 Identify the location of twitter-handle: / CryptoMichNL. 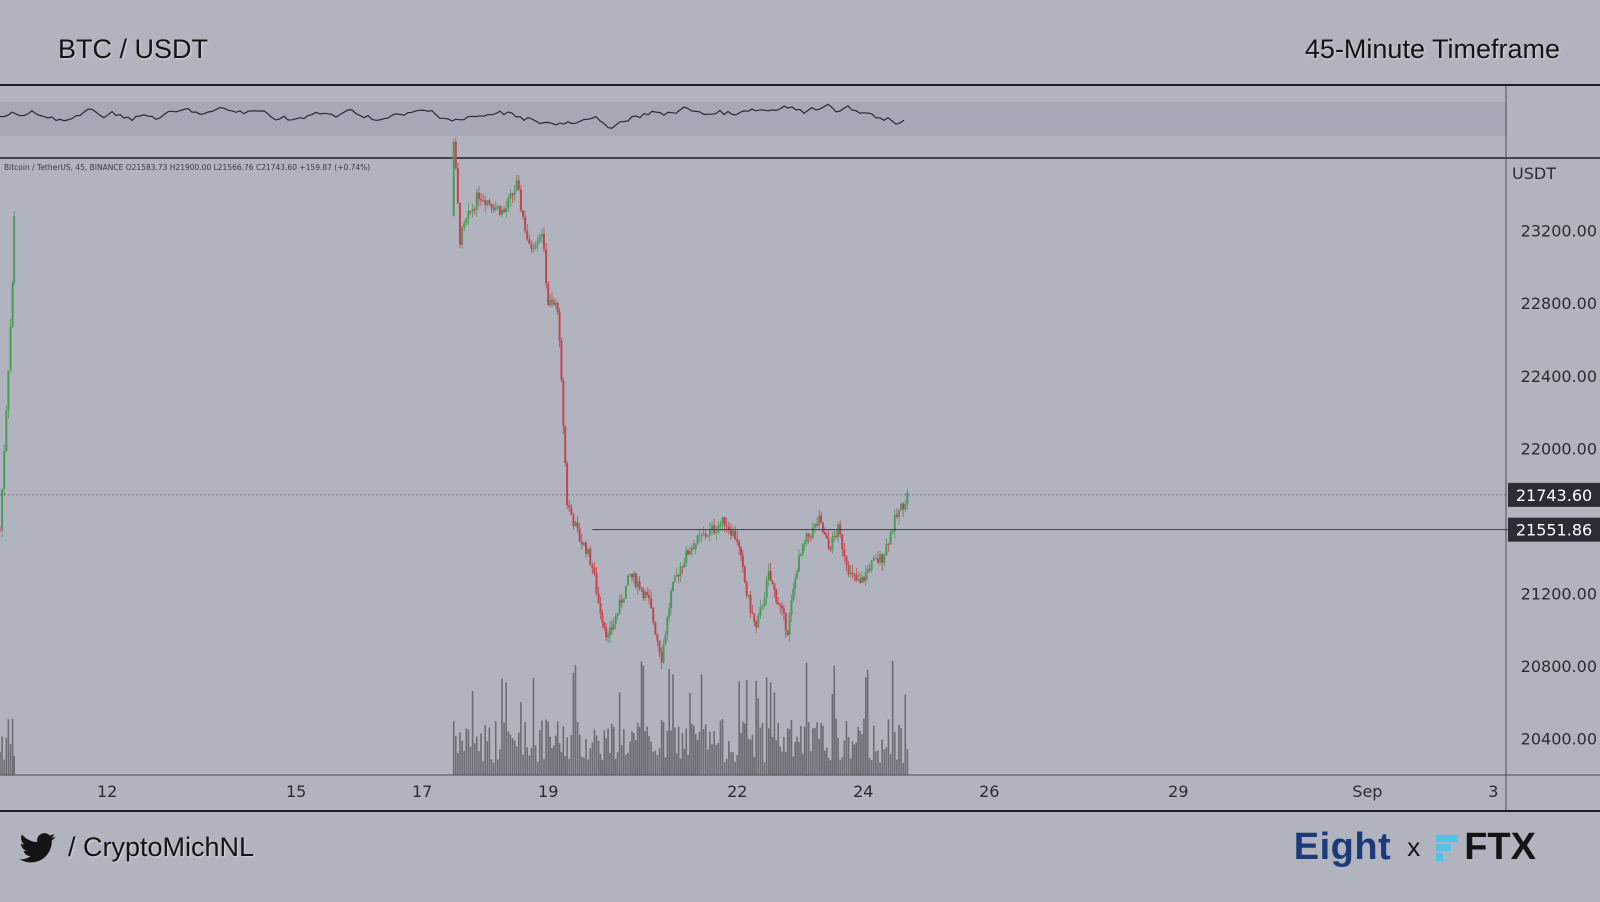
(161, 847).